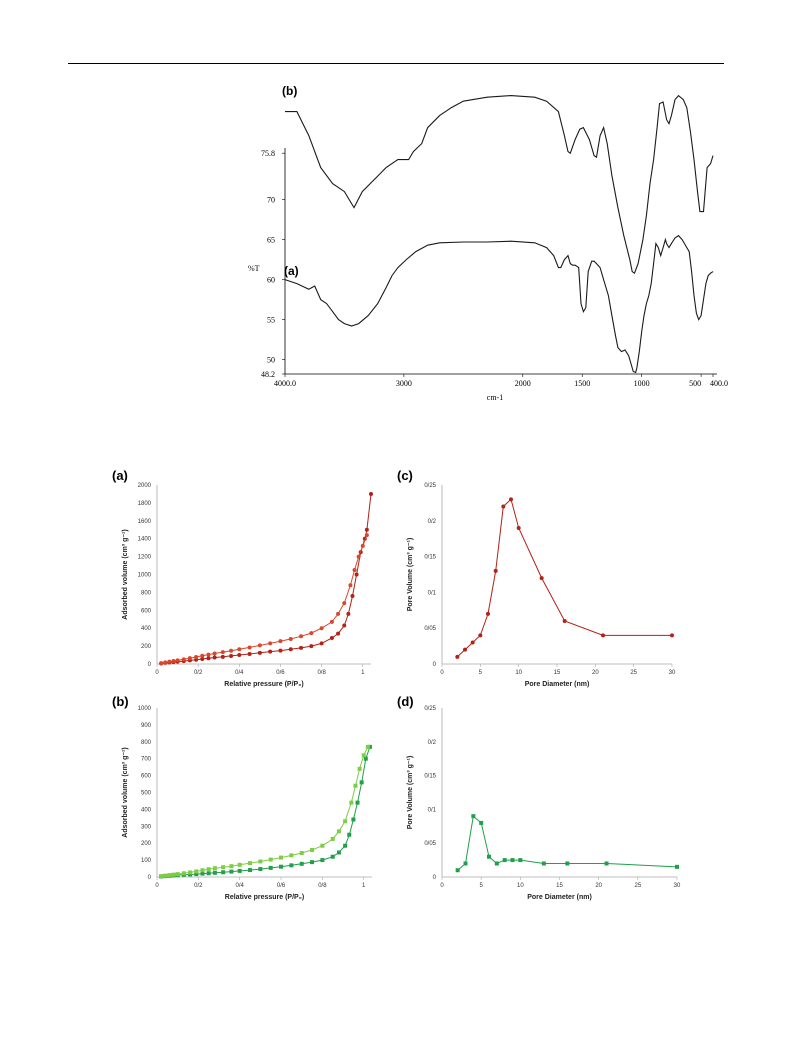 The height and width of the screenshot is (1053, 793). I want to click on panel-y-tick-label: 1000, so click(145, 576).